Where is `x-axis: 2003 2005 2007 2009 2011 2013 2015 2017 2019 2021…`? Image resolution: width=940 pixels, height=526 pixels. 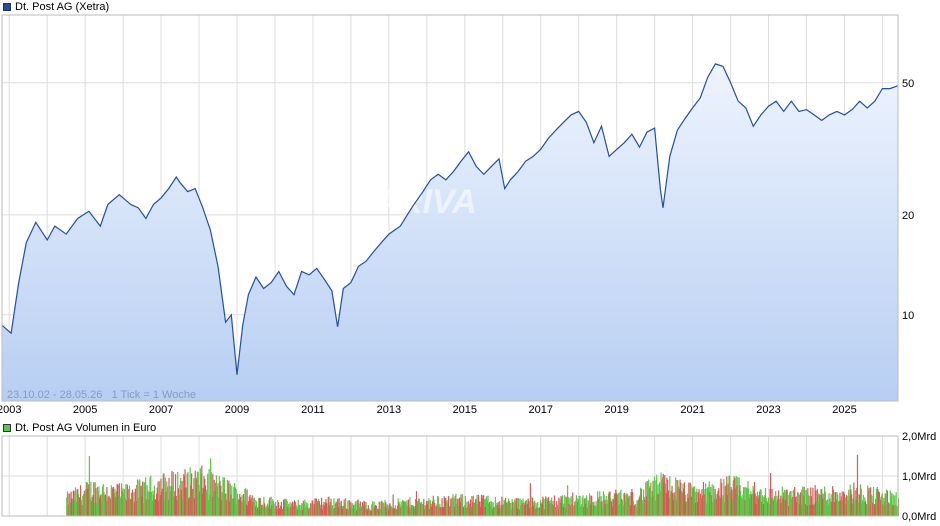 x-axis: 2003 2005 2007 2009 2011 2013 2015 2017 2019 2021… is located at coordinates (428, 410).